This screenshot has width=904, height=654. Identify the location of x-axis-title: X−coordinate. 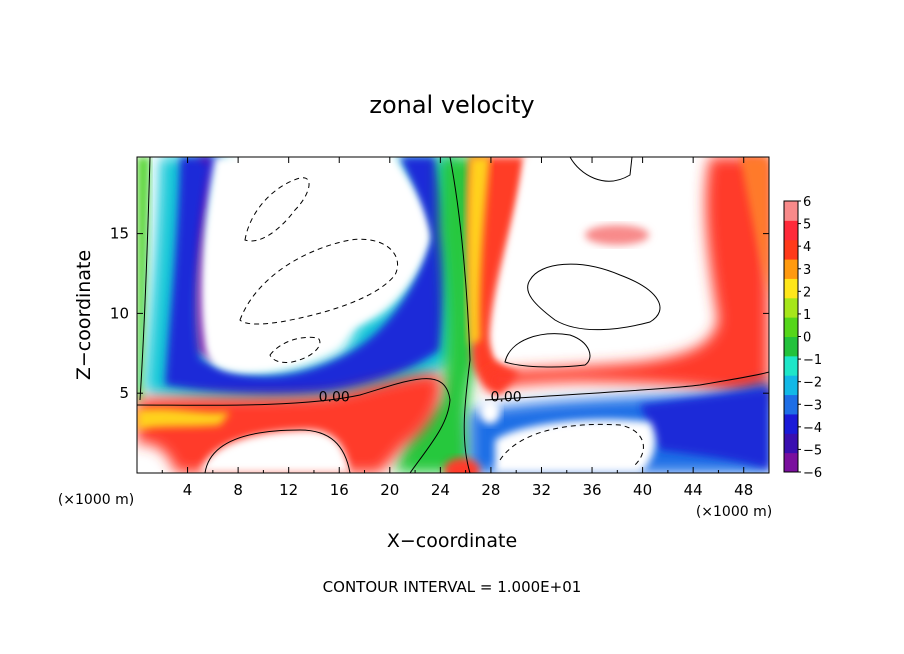
(452, 541).